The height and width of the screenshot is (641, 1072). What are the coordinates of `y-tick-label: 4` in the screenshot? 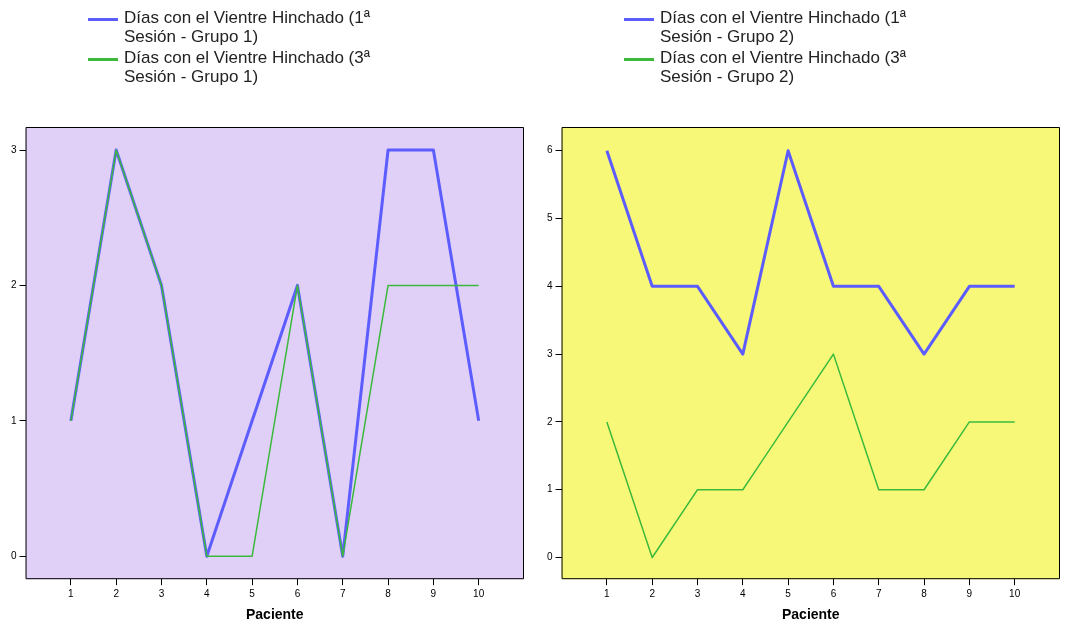 It's located at (550, 286).